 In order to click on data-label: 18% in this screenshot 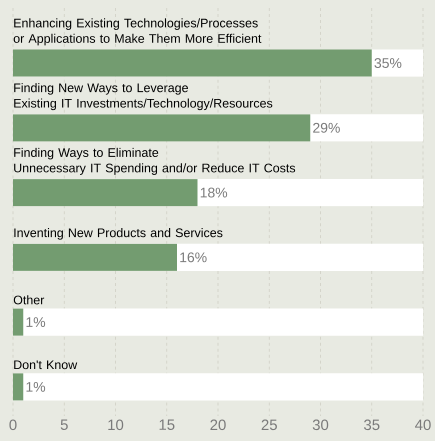, I will do `click(214, 193)`.